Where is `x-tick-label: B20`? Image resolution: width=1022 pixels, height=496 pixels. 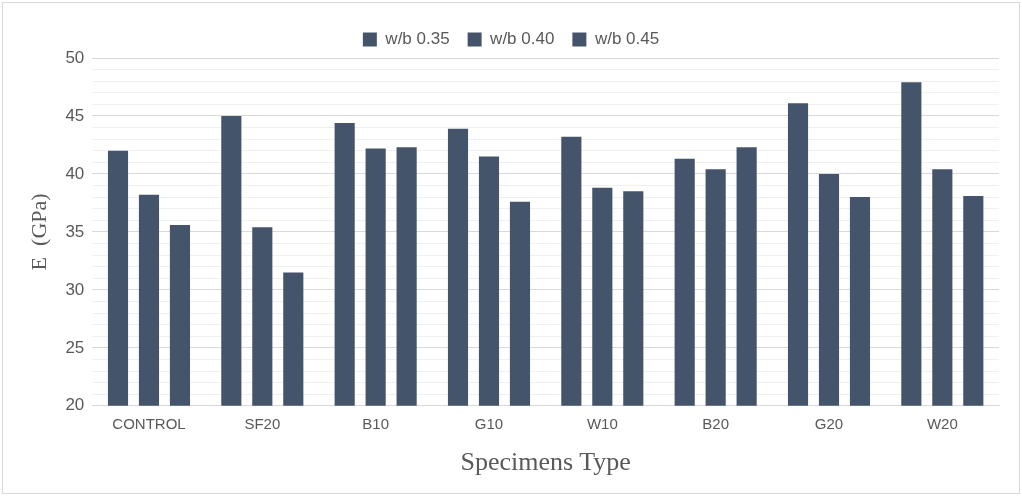
x-tick-label: B20 is located at coordinates (716, 423).